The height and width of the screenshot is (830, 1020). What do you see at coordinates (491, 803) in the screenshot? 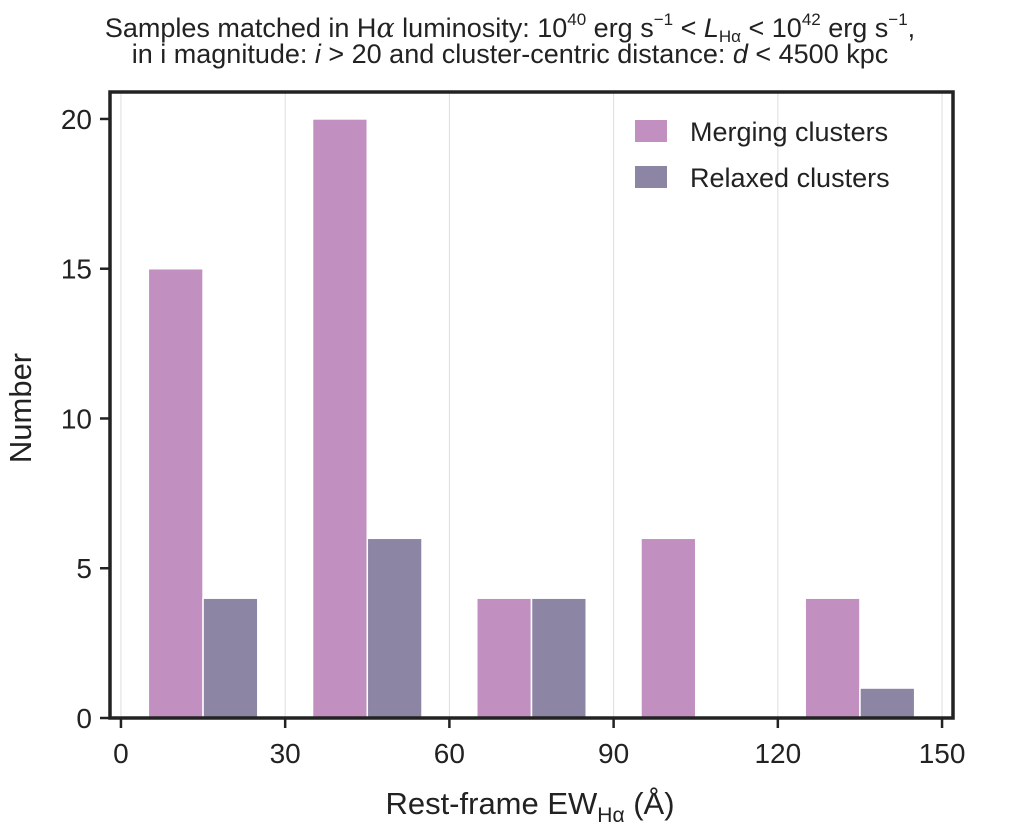
I see `x-axis-label-main: Rest-frame EW` at bounding box center [491, 803].